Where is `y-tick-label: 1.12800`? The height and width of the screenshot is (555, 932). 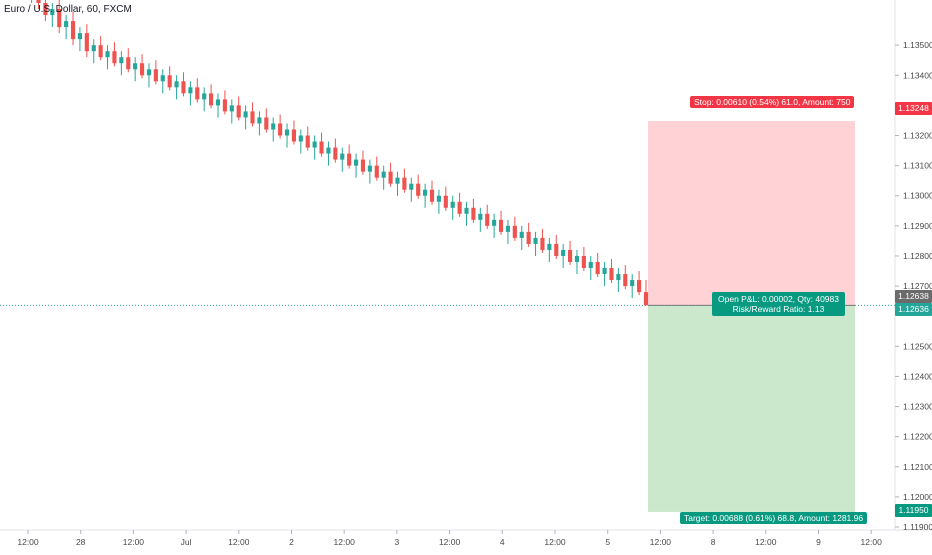
y-tick-label: 1.12800 is located at coordinates (917, 256).